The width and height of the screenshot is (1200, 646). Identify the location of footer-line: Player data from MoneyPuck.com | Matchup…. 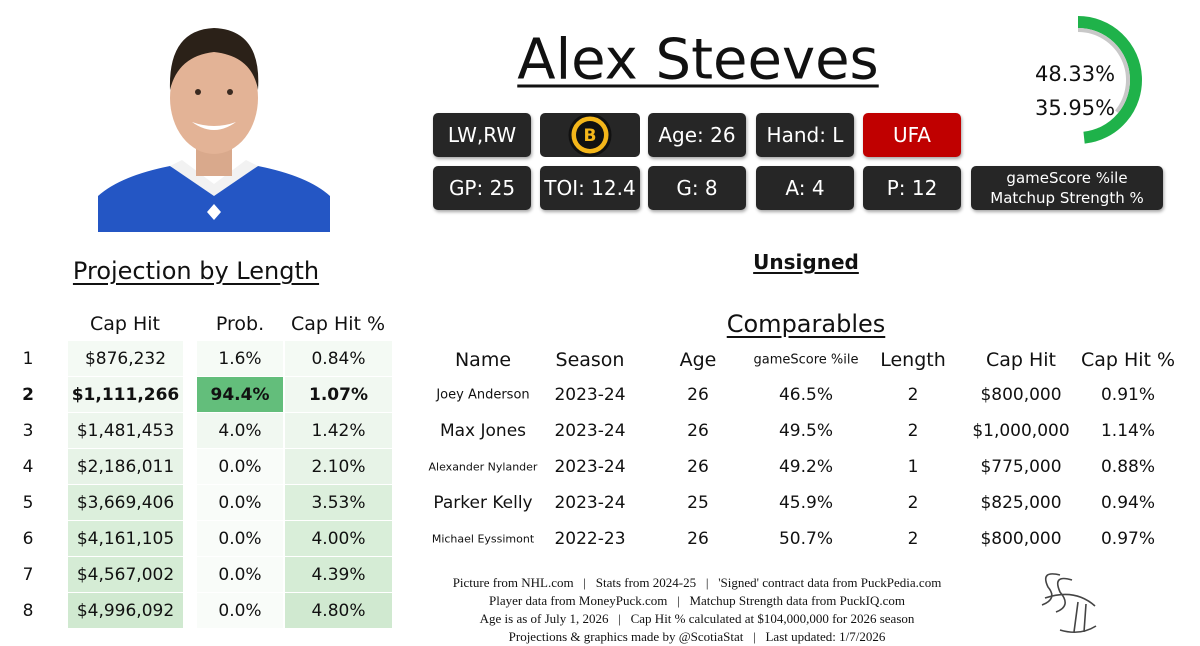
(697, 600).